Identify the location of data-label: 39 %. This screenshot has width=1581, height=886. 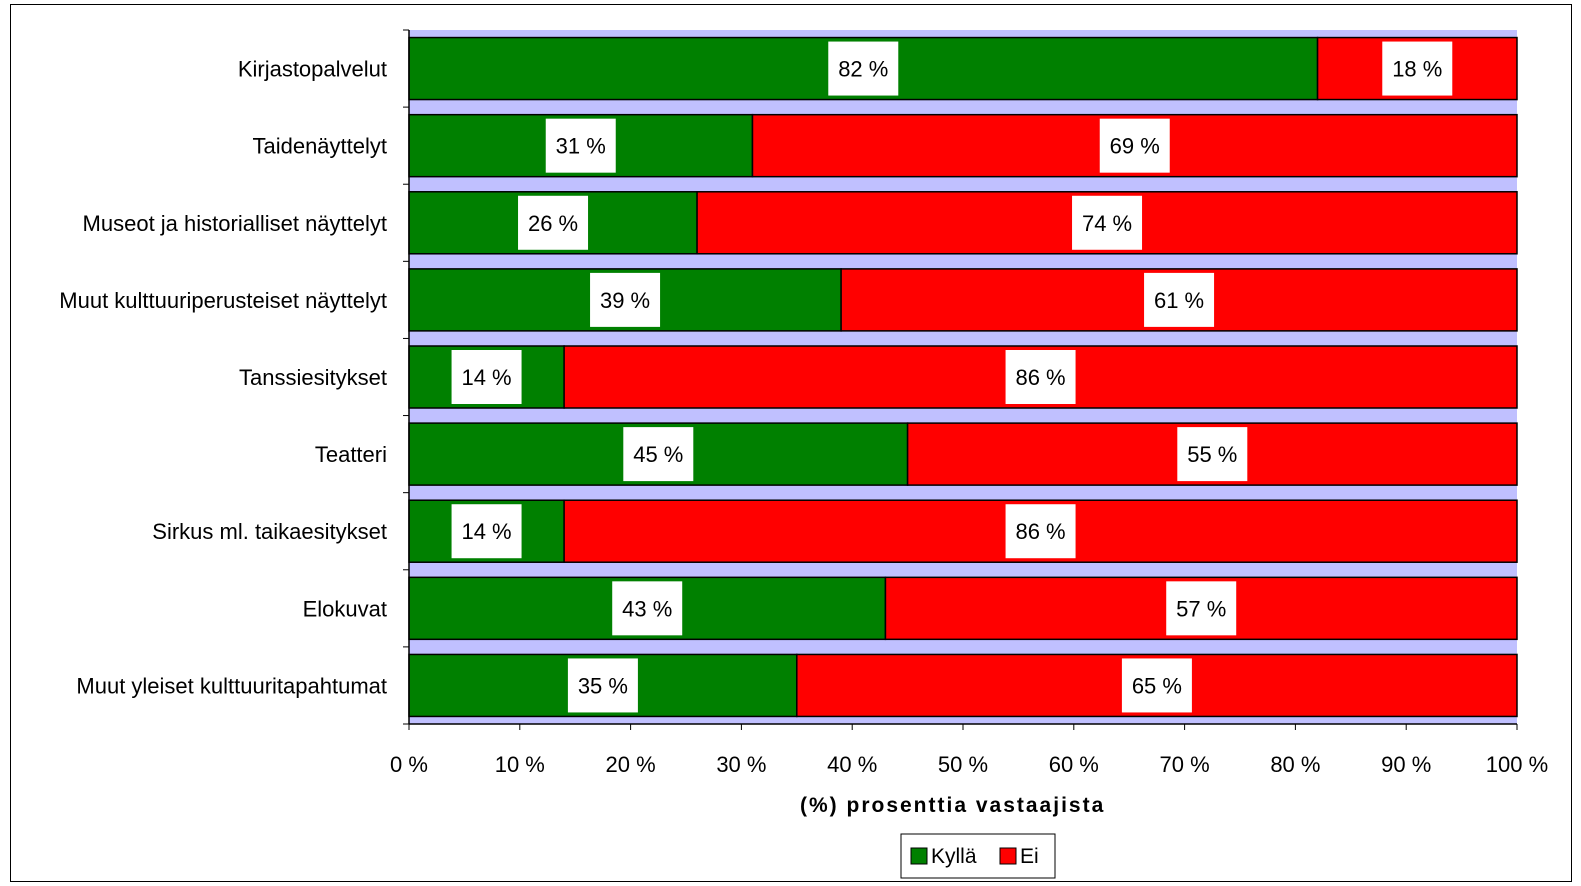
(625, 300).